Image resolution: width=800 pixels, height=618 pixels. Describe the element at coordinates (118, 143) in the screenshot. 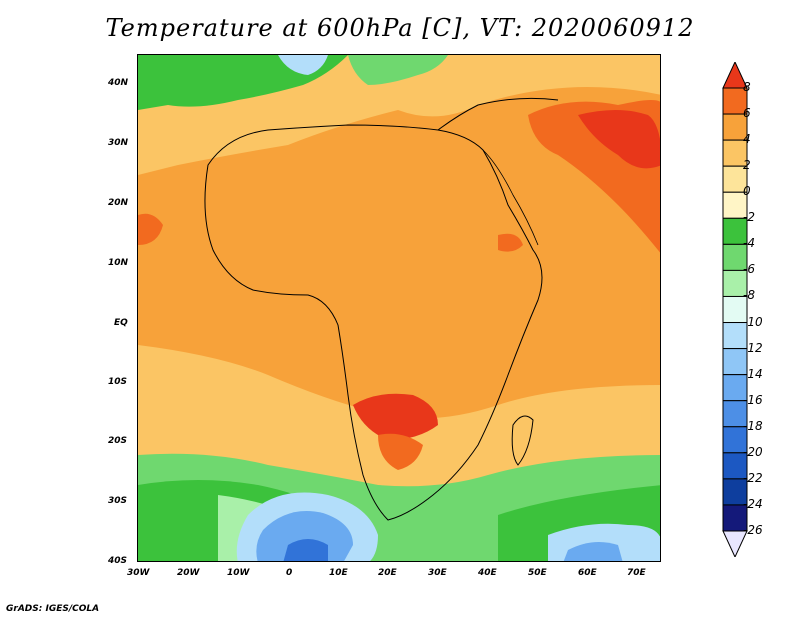

I see `lat-tick: 30N` at that location.